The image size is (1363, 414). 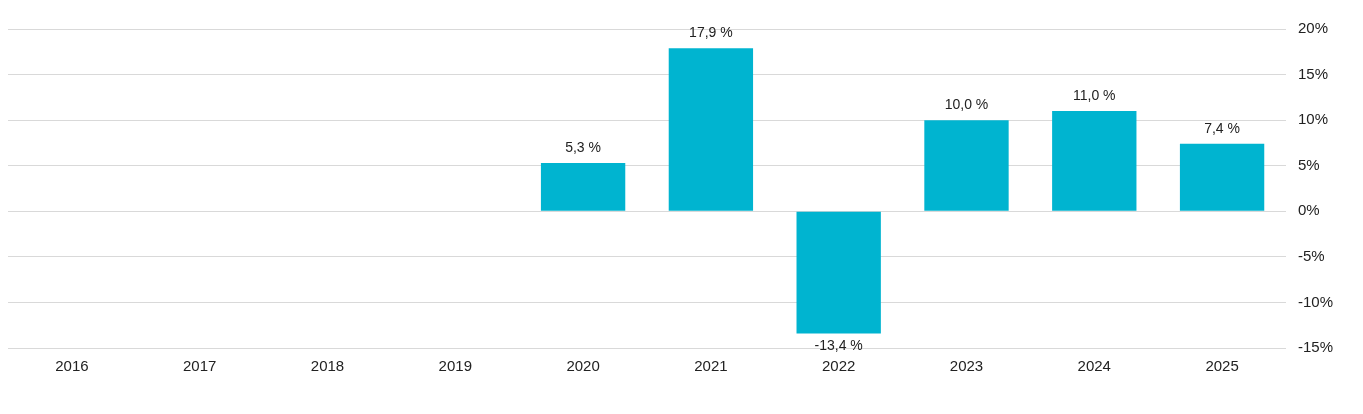 I want to click on data-label: 5,3 %, so click(x=583, y=146).